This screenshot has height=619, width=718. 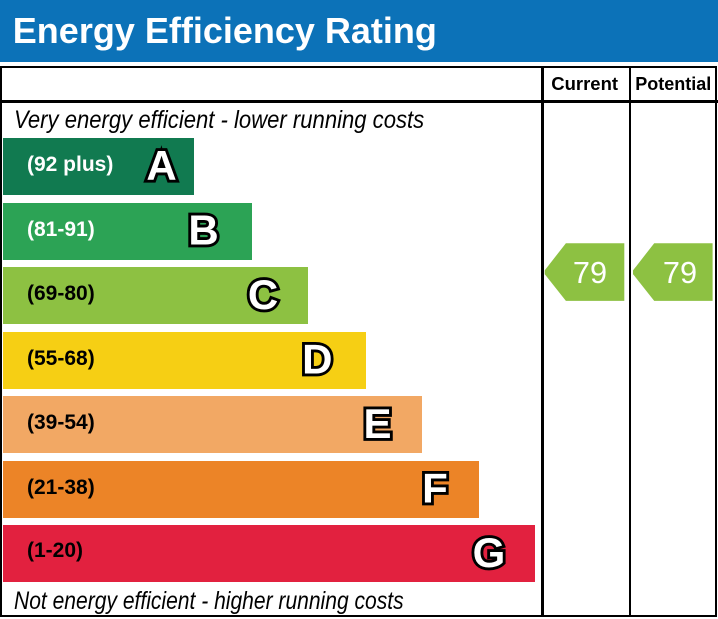 I want to click on svg-text: D, so click(x=317, y=359).